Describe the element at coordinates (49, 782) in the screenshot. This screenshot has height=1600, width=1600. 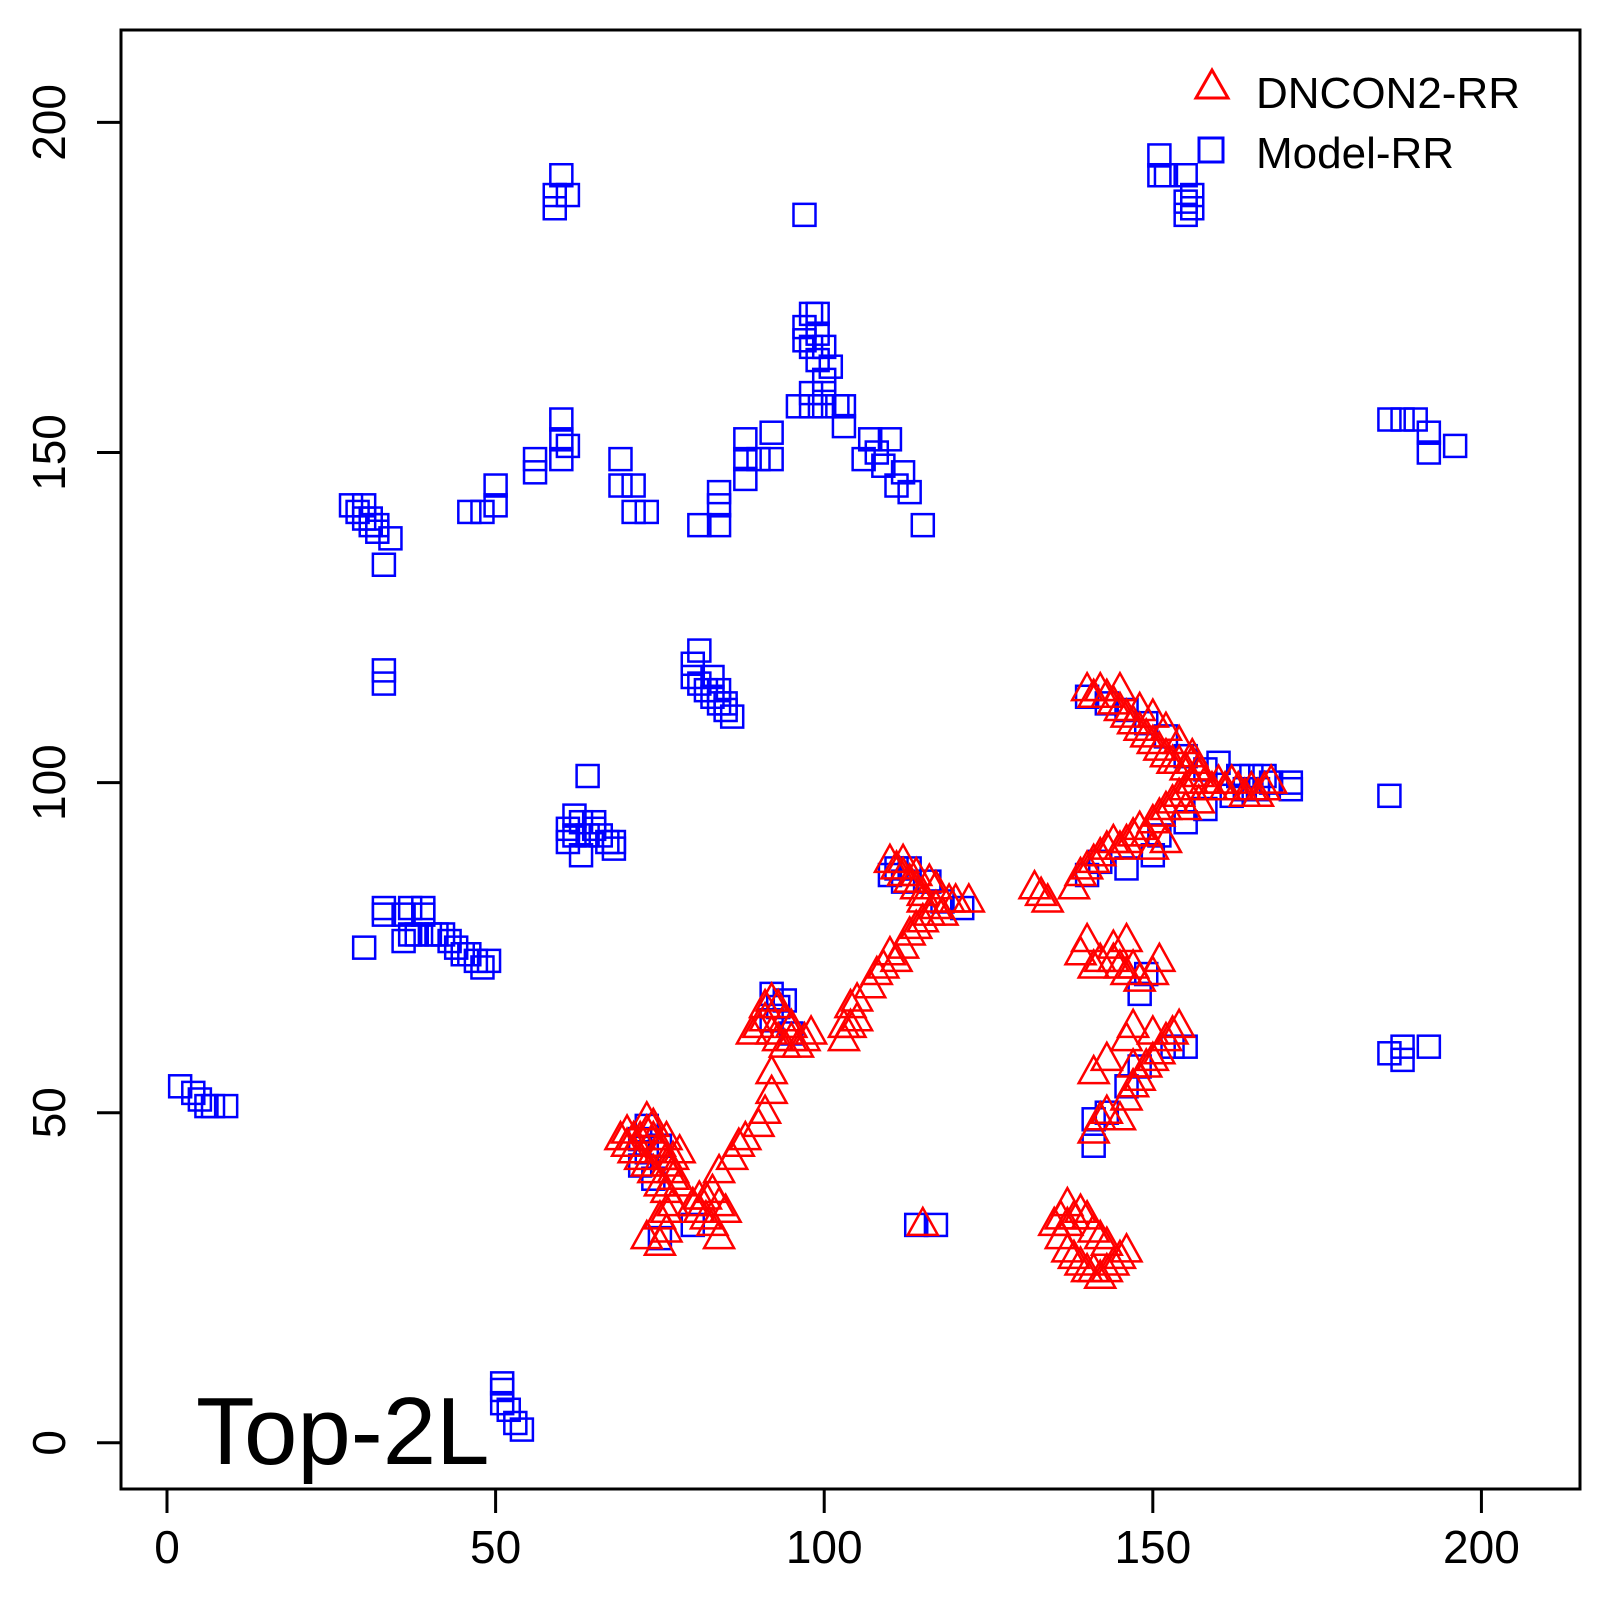
I see `y-tick-label: 100` at that location.